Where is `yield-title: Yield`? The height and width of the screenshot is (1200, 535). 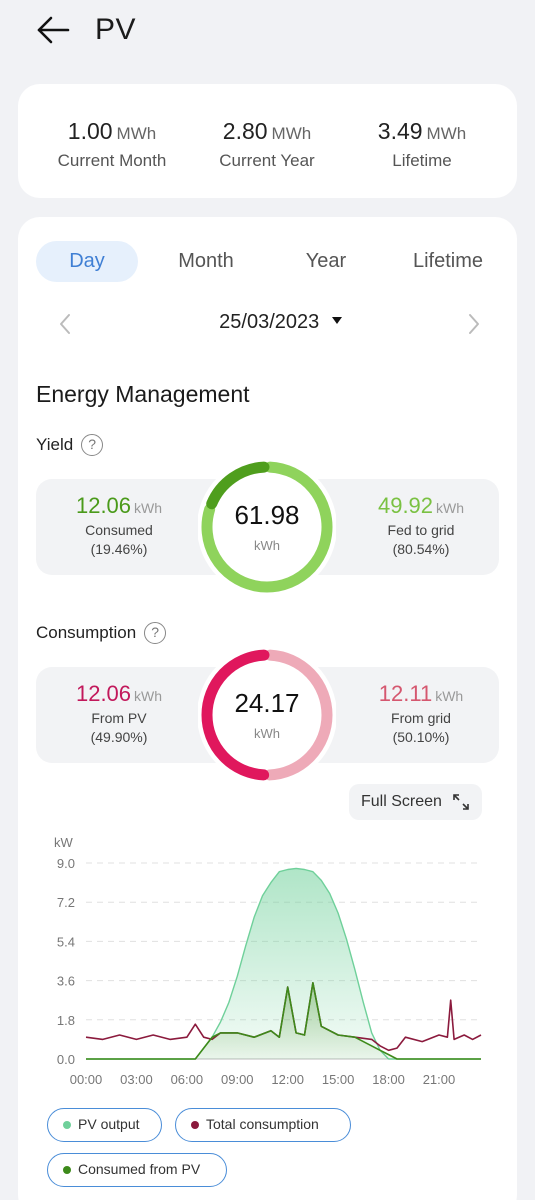 yield-title: Yield is located at coordinates (55, 444).